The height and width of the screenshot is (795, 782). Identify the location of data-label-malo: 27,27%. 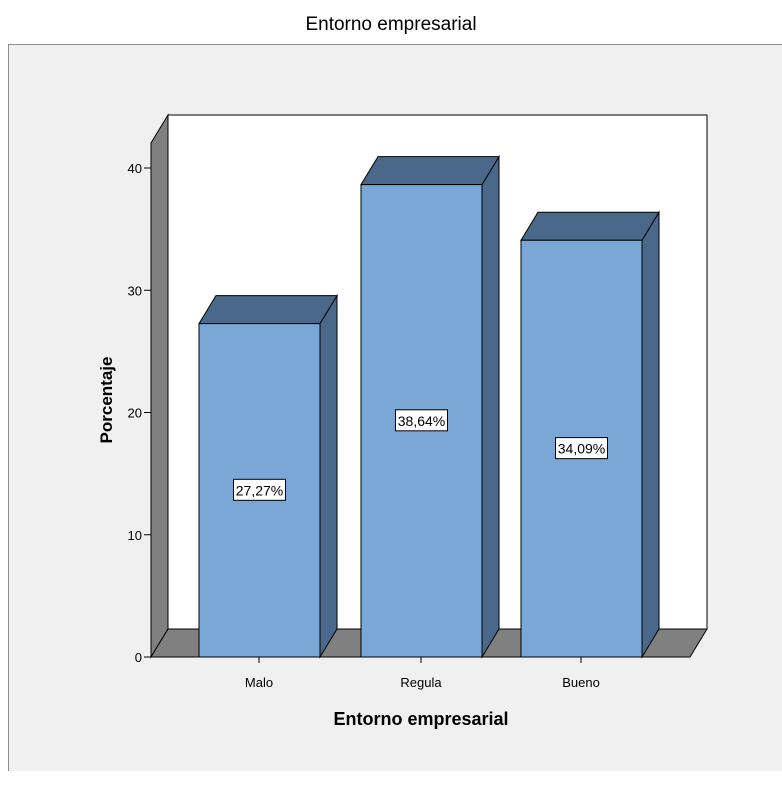
(259, 489).